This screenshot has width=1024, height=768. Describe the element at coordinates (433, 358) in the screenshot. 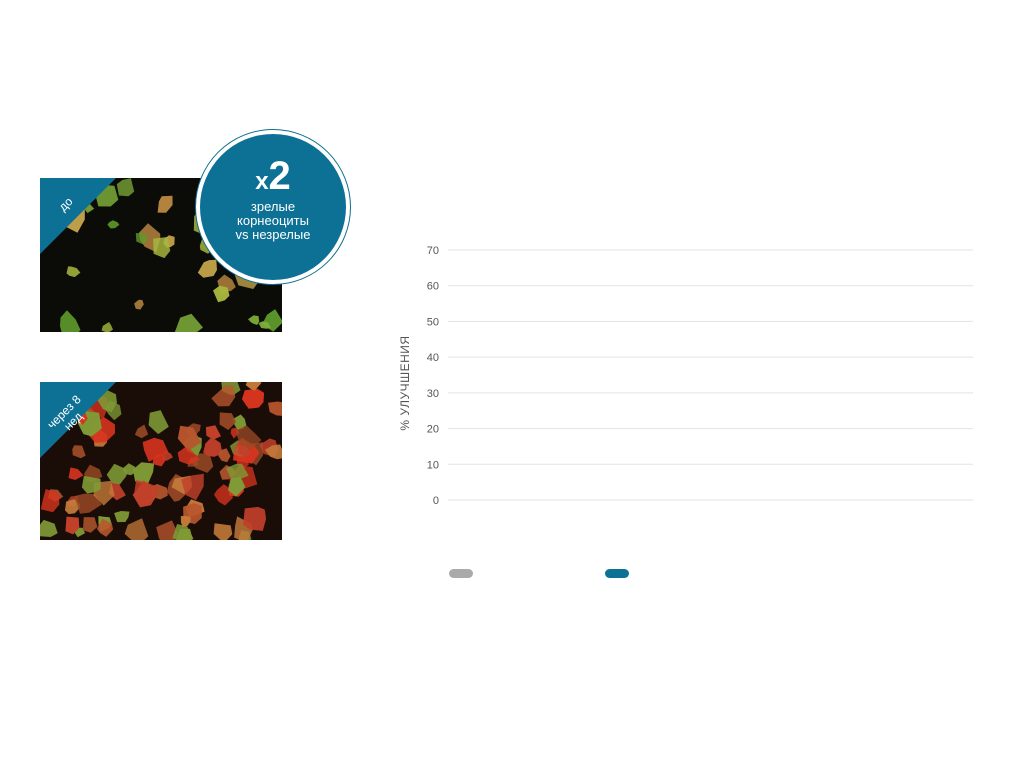

I see `y-tick-label: 40` at that location.